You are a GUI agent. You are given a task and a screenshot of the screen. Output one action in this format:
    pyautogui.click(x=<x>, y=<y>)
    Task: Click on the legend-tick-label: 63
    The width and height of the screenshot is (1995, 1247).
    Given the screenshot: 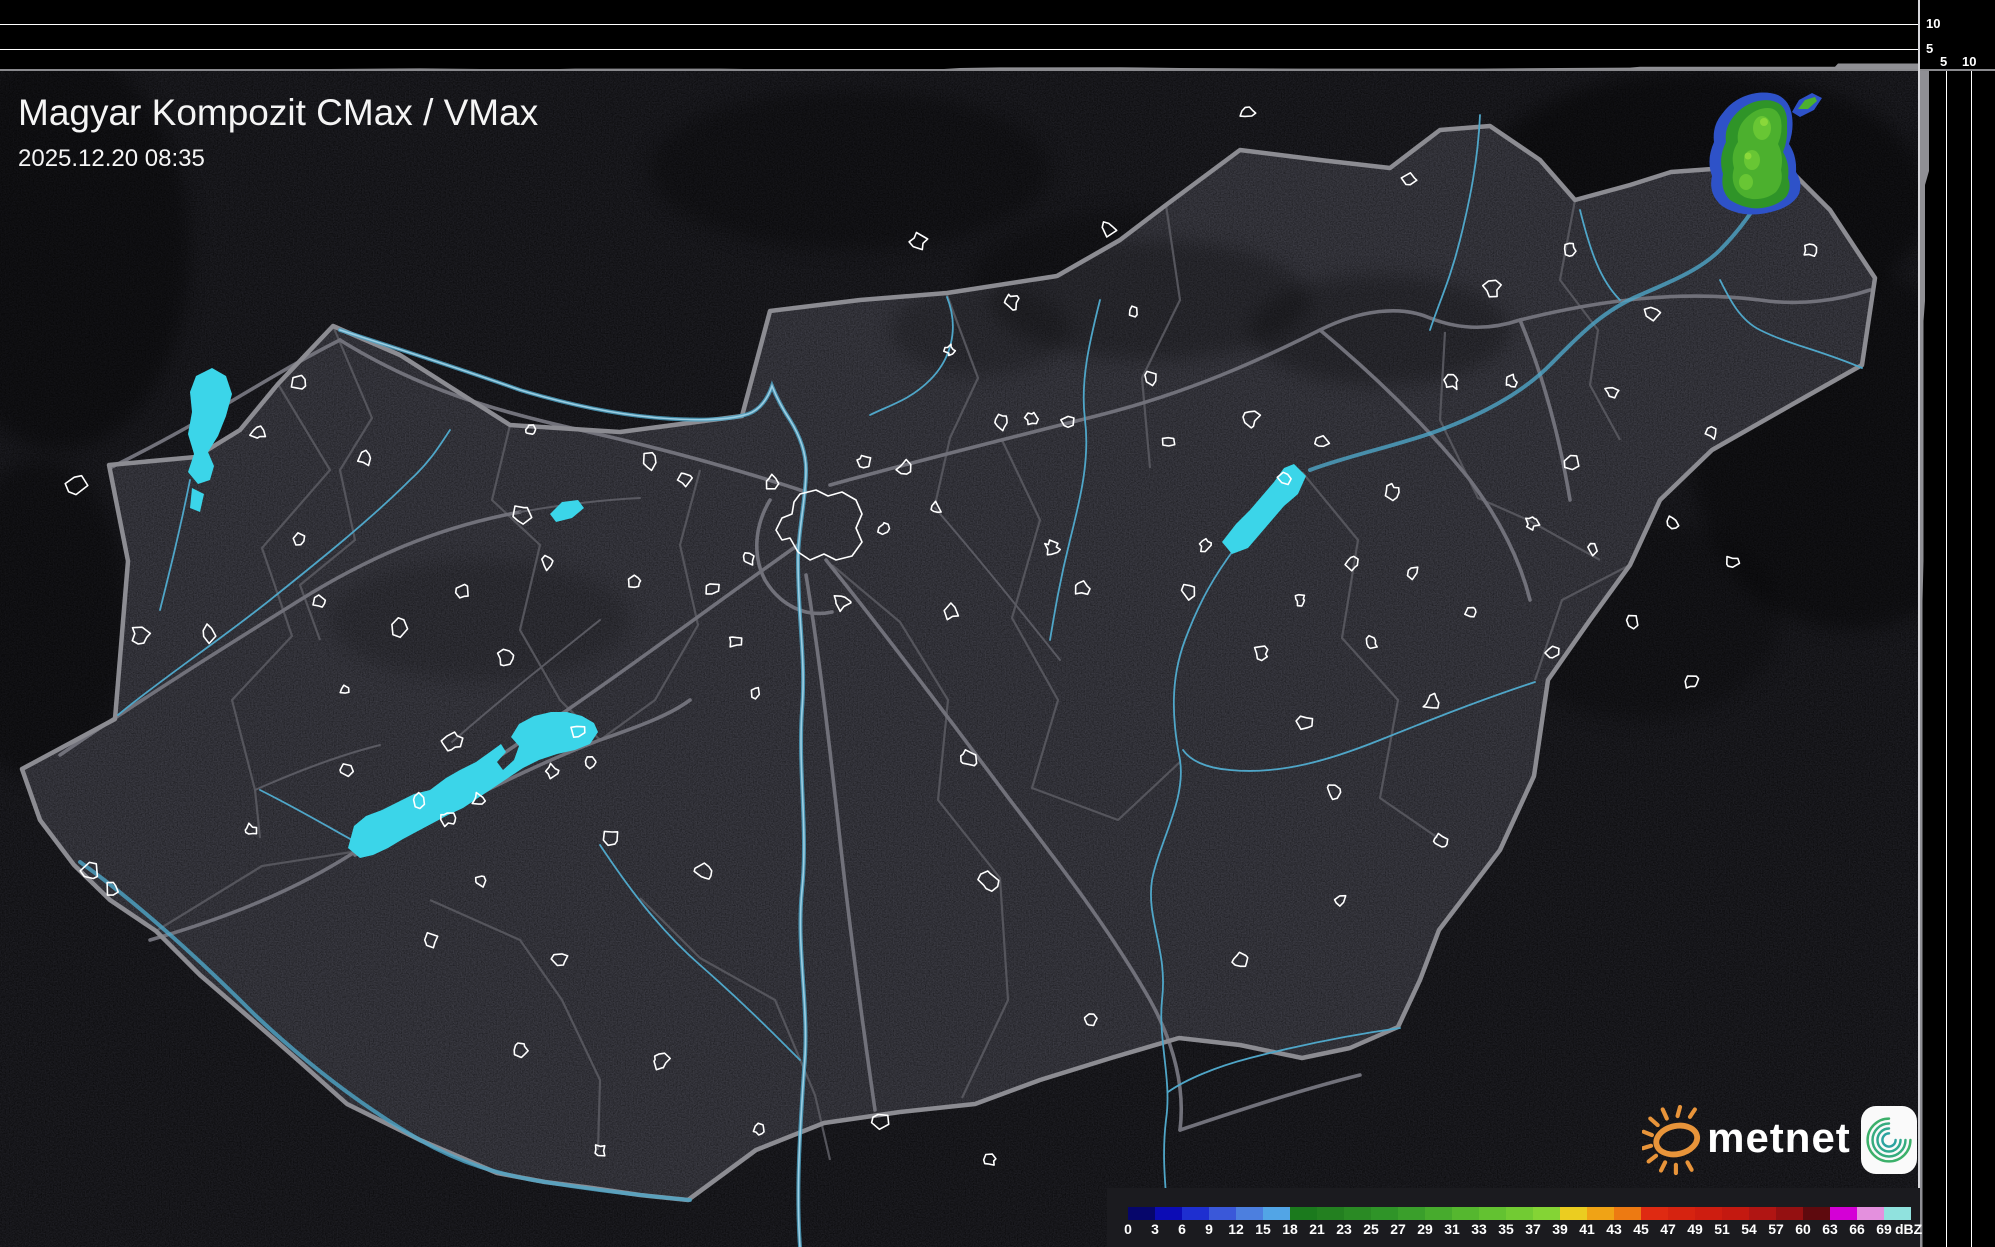 What is the action you would take?
    pyautogui.click(x=1830, y=1229)
    